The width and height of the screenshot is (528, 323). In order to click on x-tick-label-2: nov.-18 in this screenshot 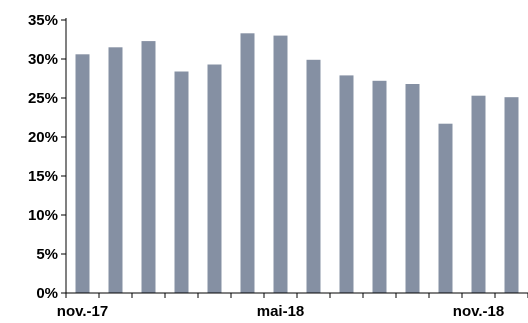, I will do `click(478, 311)`.